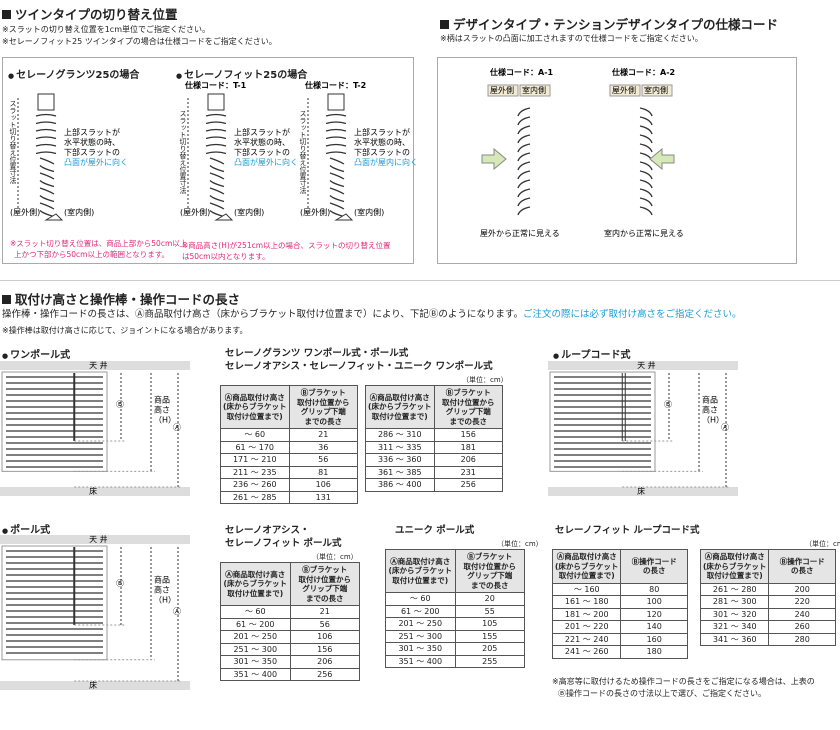 The width and height of the screenshot is (840, 730). What do you see at coordinates (323, 472) in the screenshot?
I see `cell: 81` at bounding box center [323, 472].